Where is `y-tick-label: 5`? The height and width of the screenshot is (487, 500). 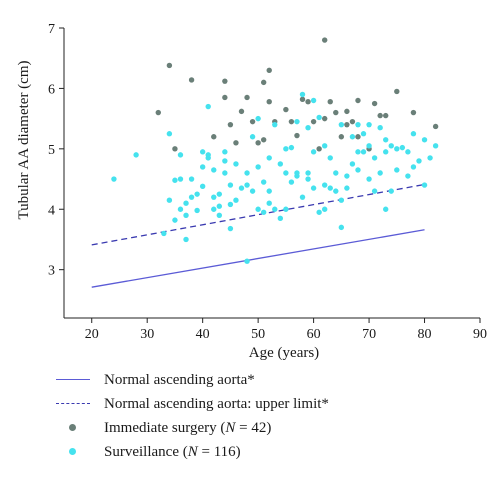
y-tick-label: 5 is located at coordinates (51, 150).